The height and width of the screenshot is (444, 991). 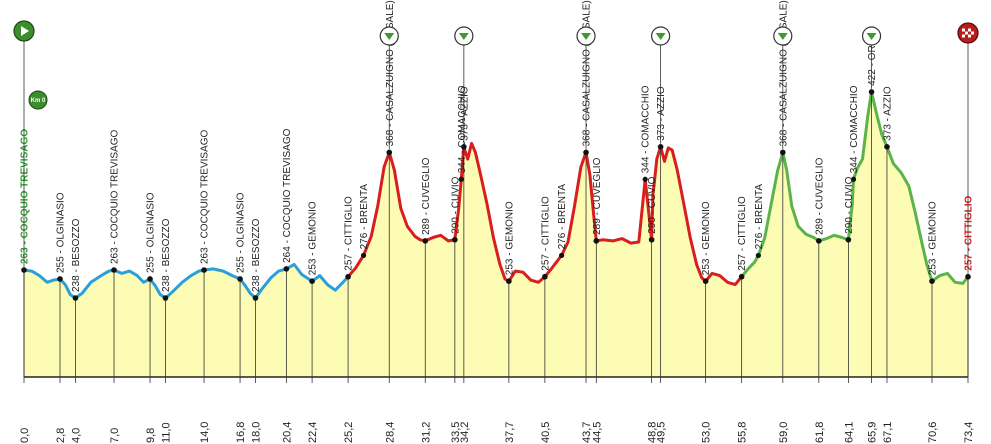 What do you see at coordinates (820, 432) in the screenshot?
I see `km-label: 61,8` at bounding box center [820, 432].